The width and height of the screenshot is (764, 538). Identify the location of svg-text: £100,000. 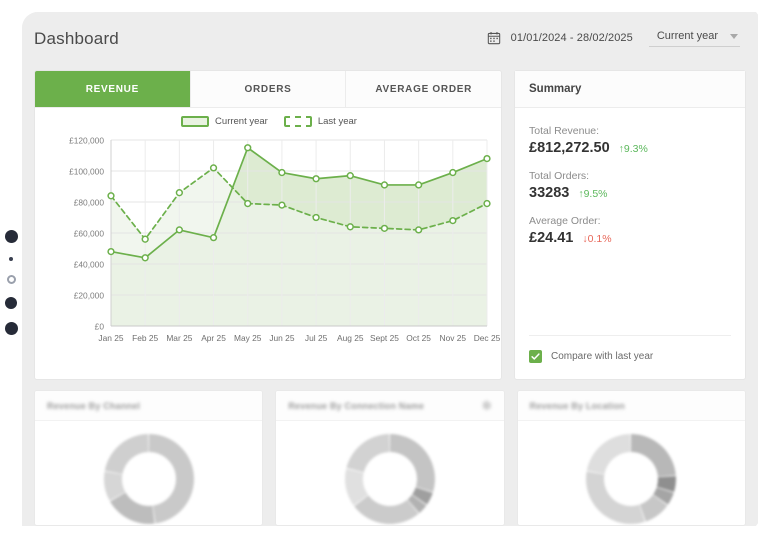
(86, 171).